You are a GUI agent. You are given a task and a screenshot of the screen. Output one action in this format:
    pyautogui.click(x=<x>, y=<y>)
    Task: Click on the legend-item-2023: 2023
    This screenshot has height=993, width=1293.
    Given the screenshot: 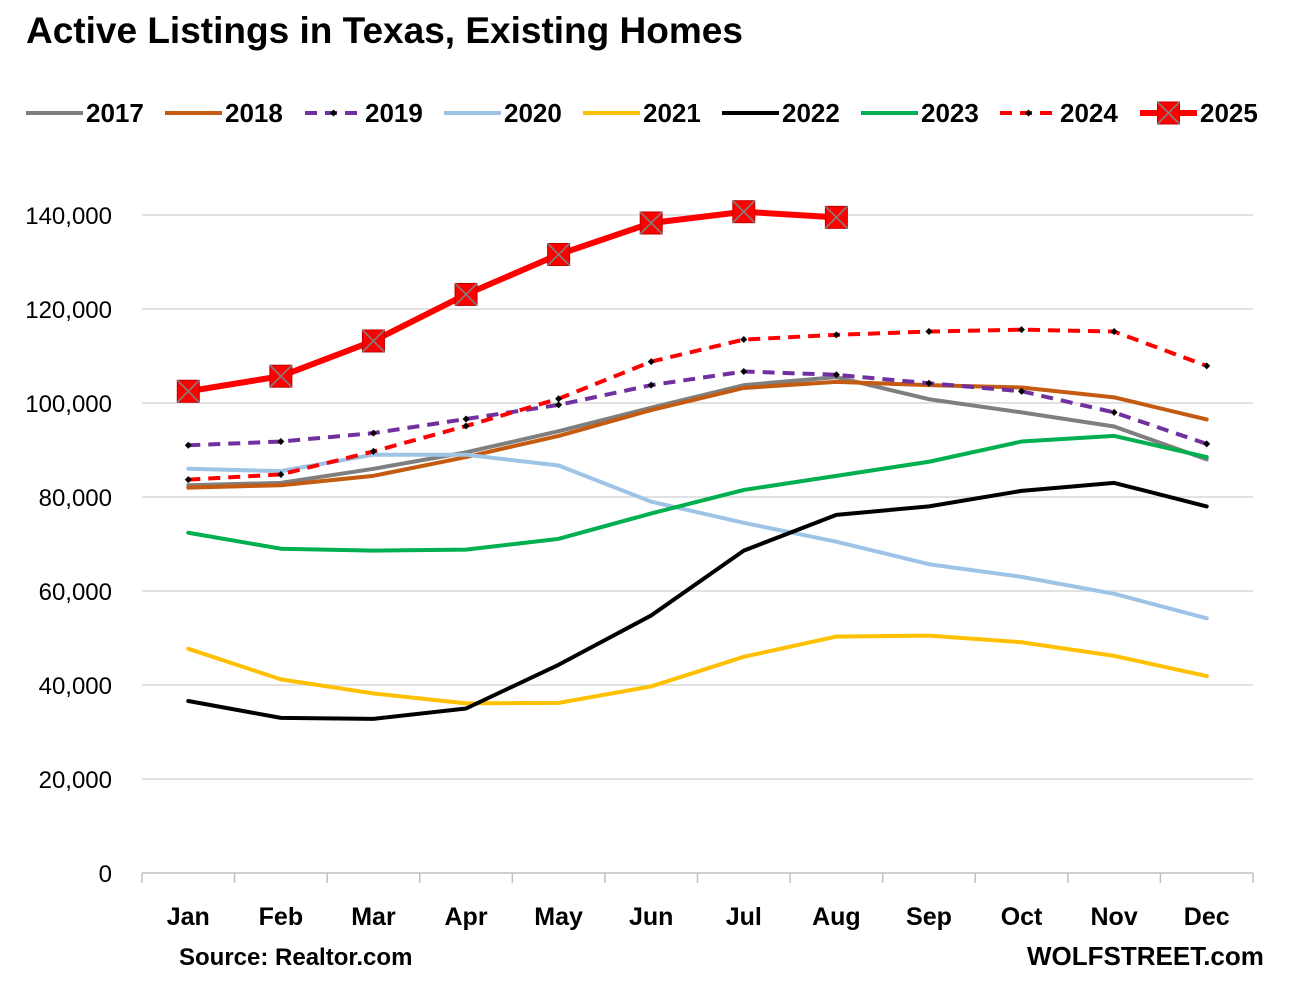 What is the action you would take?
    pyautogui.click(x=920, y=113)
    